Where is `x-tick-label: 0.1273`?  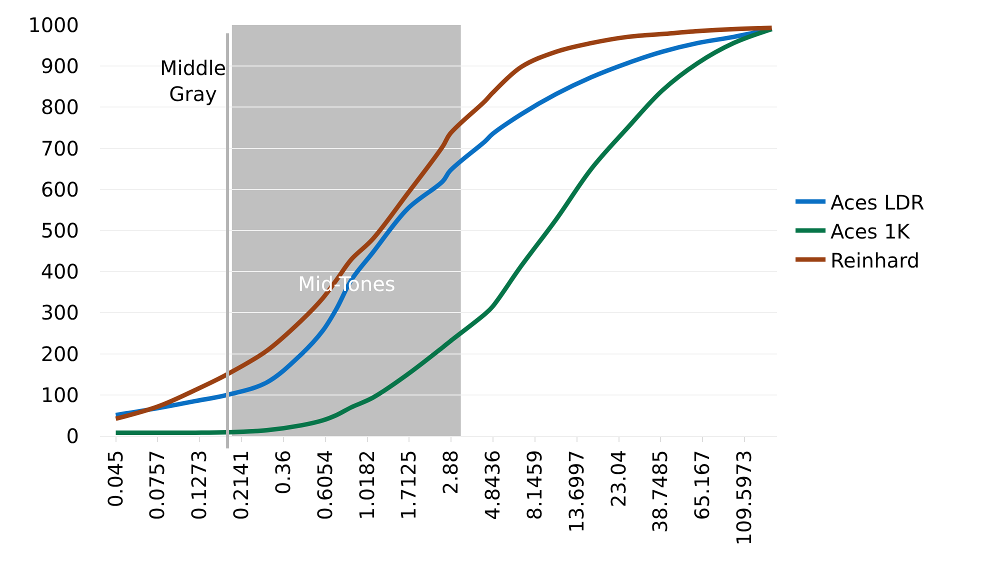 x-tick-label: 0.1273 is located at coordinates (199, 485).